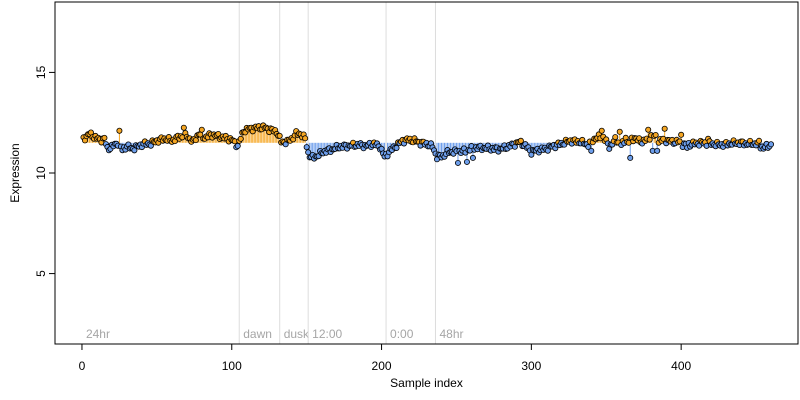 This screenshot has height=400, width=800. What do you see at coordinates (382, 366) in the screenshot?
I see `x-tick-label: 200` at bounding box center [382, 366].